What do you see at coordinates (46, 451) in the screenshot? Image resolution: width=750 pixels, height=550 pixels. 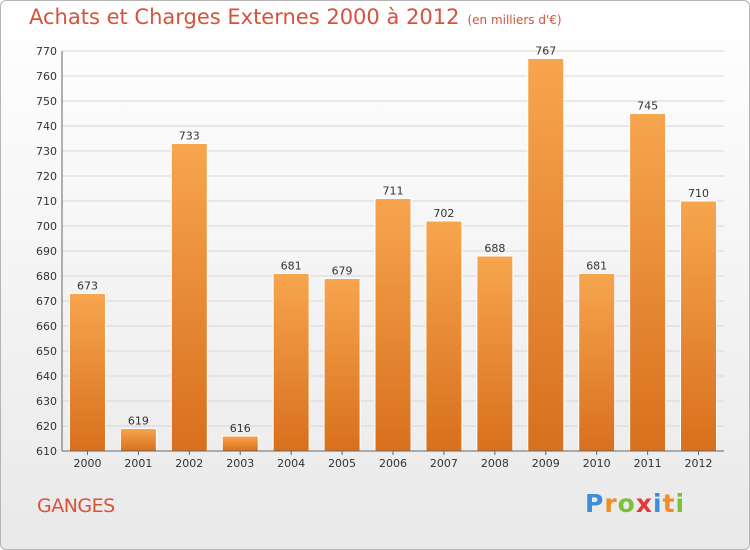 I see `y-tick-label: 610` at bounding box center [46, 451].